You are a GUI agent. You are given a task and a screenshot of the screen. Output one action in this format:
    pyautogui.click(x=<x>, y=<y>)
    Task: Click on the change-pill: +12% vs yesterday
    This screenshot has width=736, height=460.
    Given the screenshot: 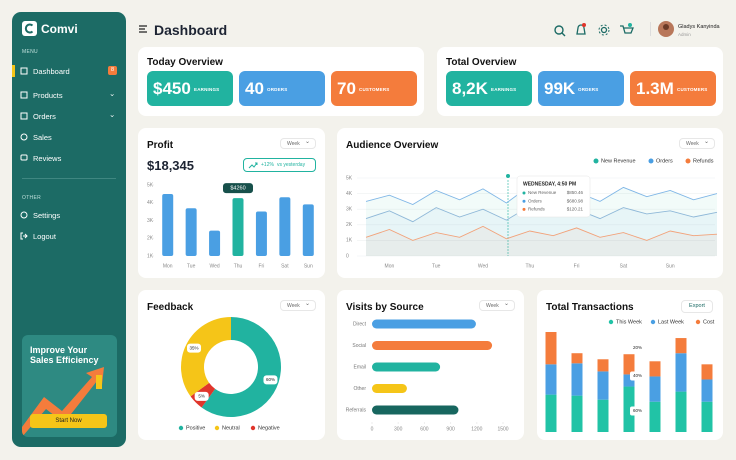 What is the action you would take?
    pyautogui.click(x=279, y=165)
    